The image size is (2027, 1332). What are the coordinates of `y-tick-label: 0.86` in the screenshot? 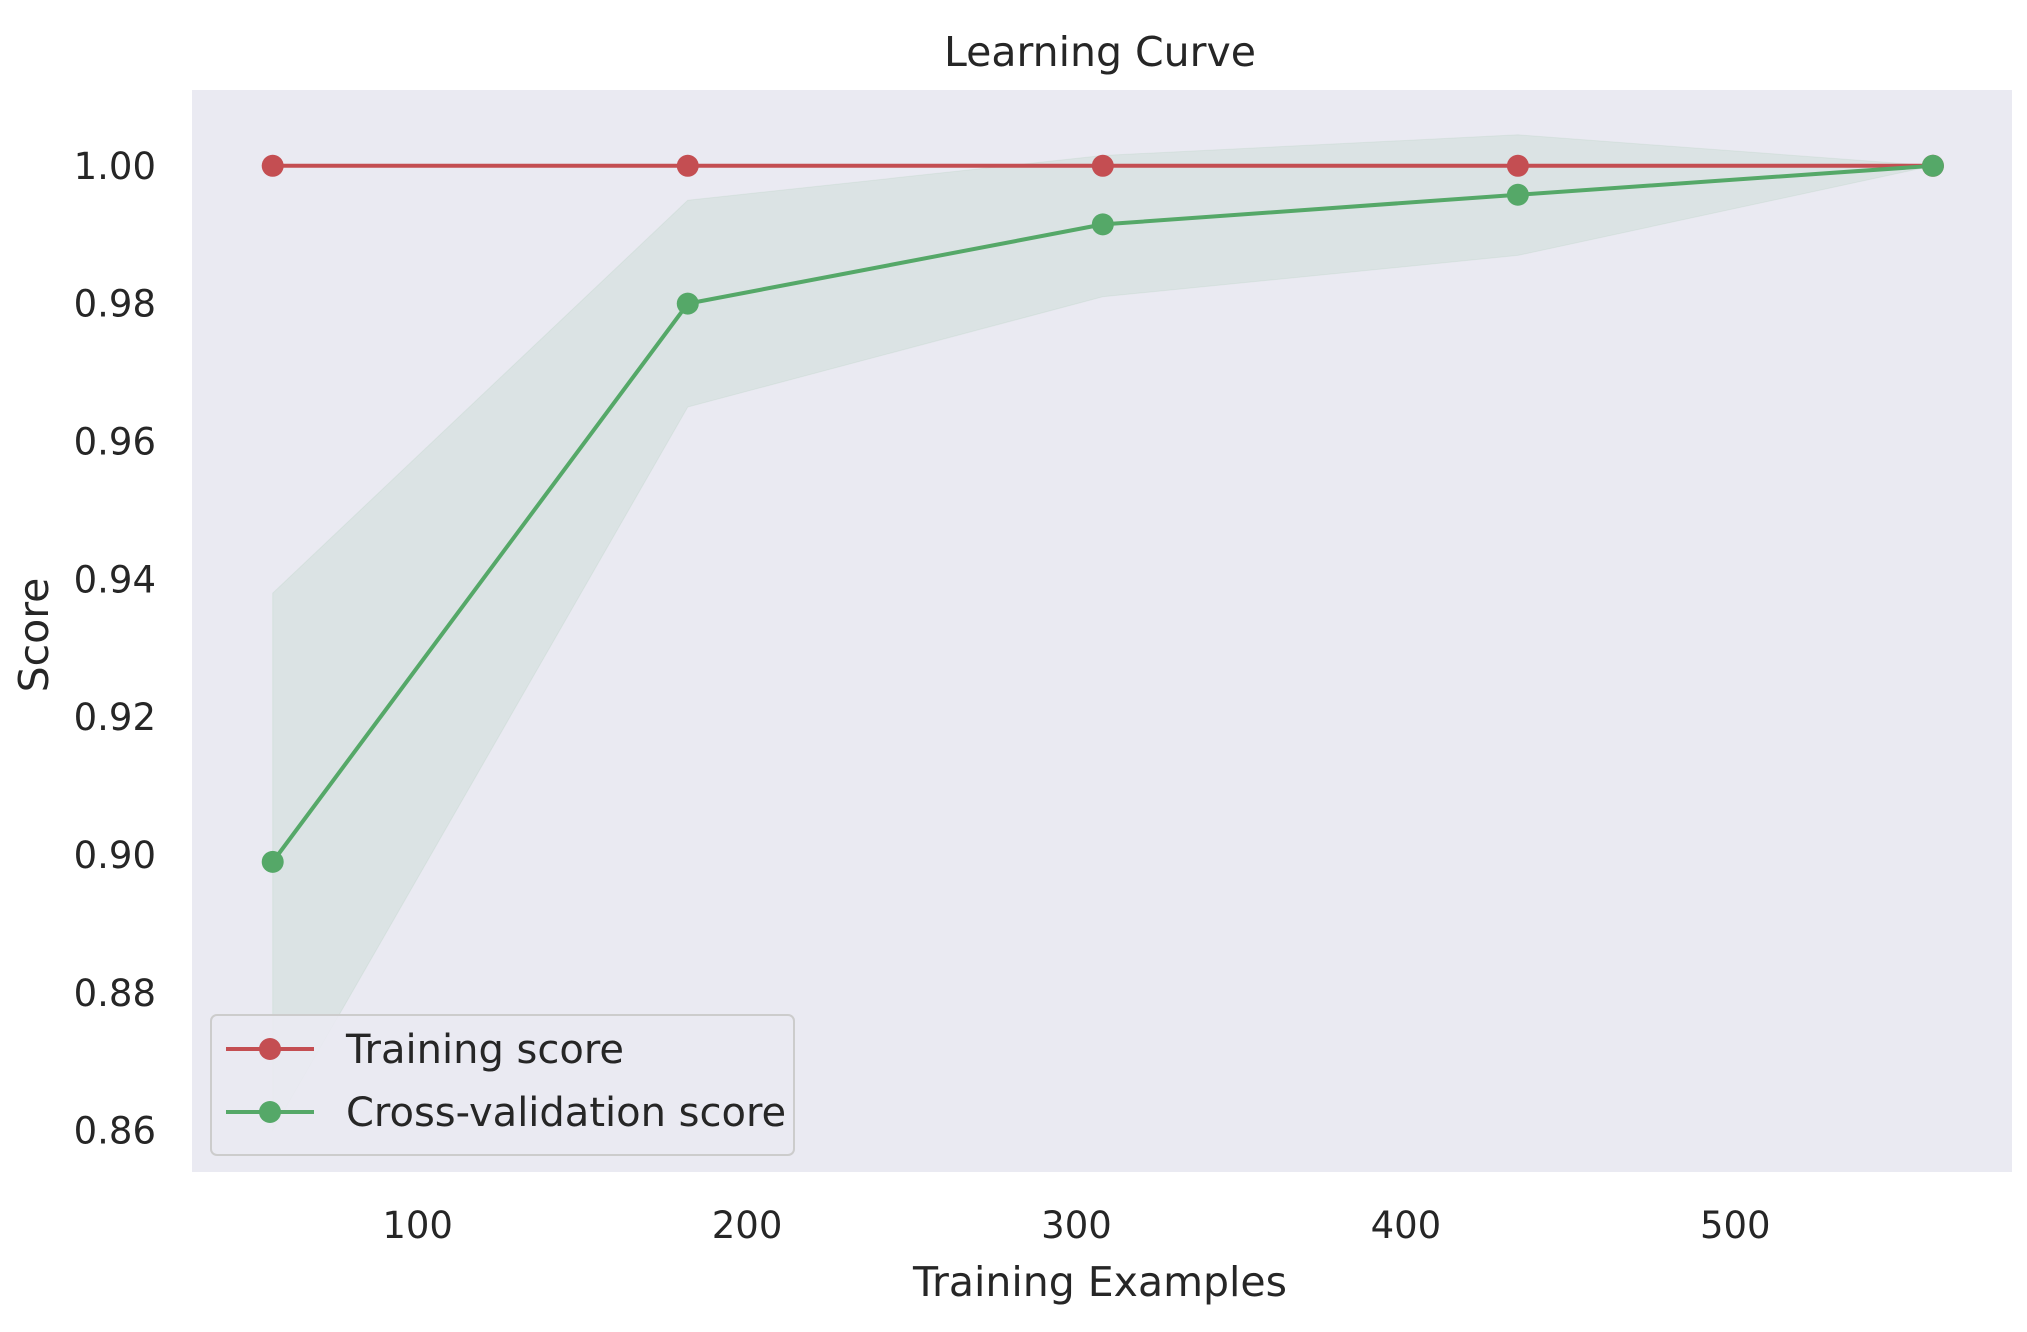 It's located at (115, 1131).